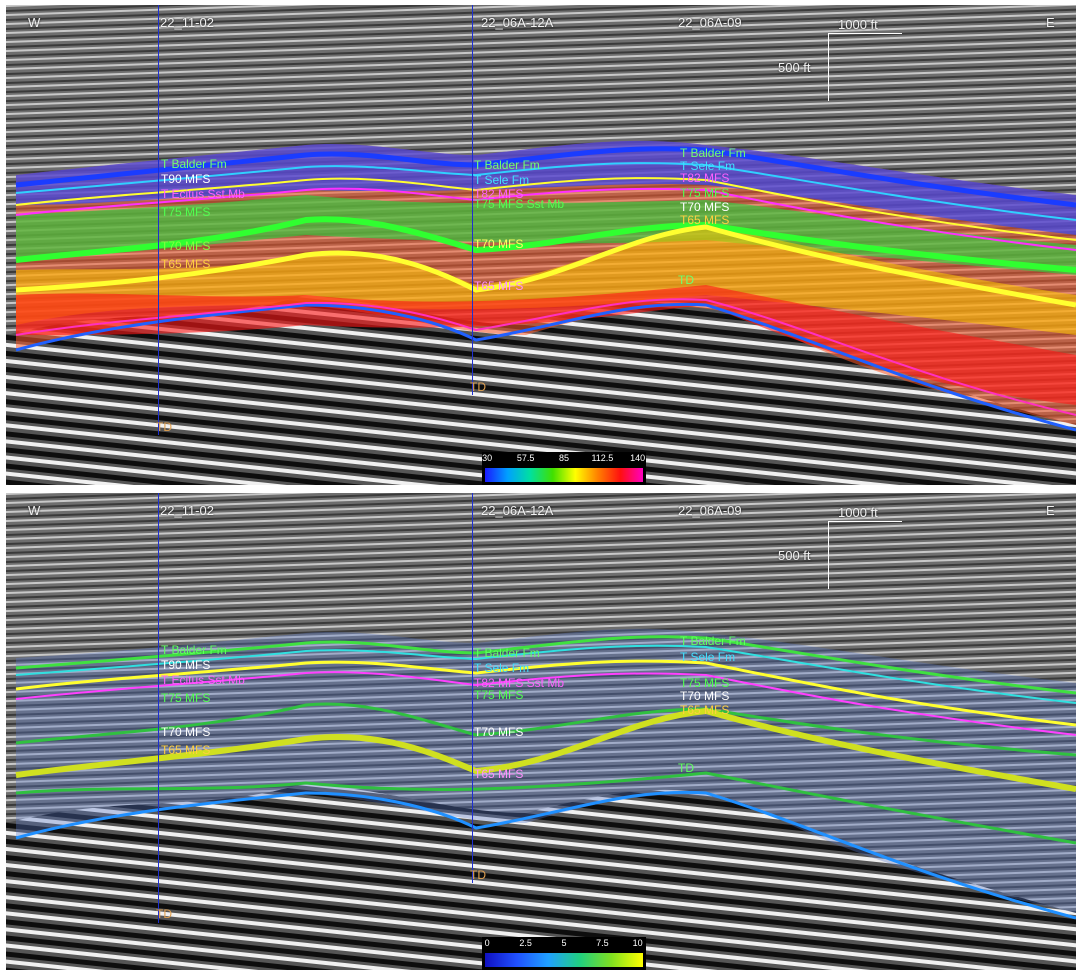 The width and height of the screenshot is (1076, 970). I want to click on colorbar-tick: 112.5, so click(602, 458).